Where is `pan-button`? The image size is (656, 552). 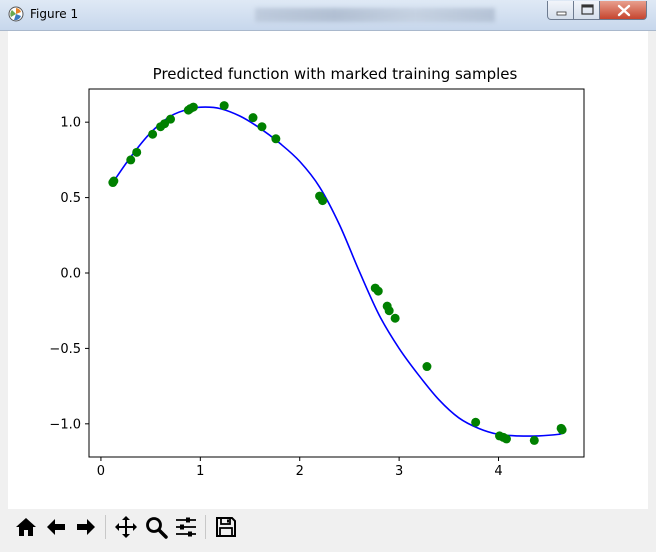
pan-button is located at coordinates (126, 527).